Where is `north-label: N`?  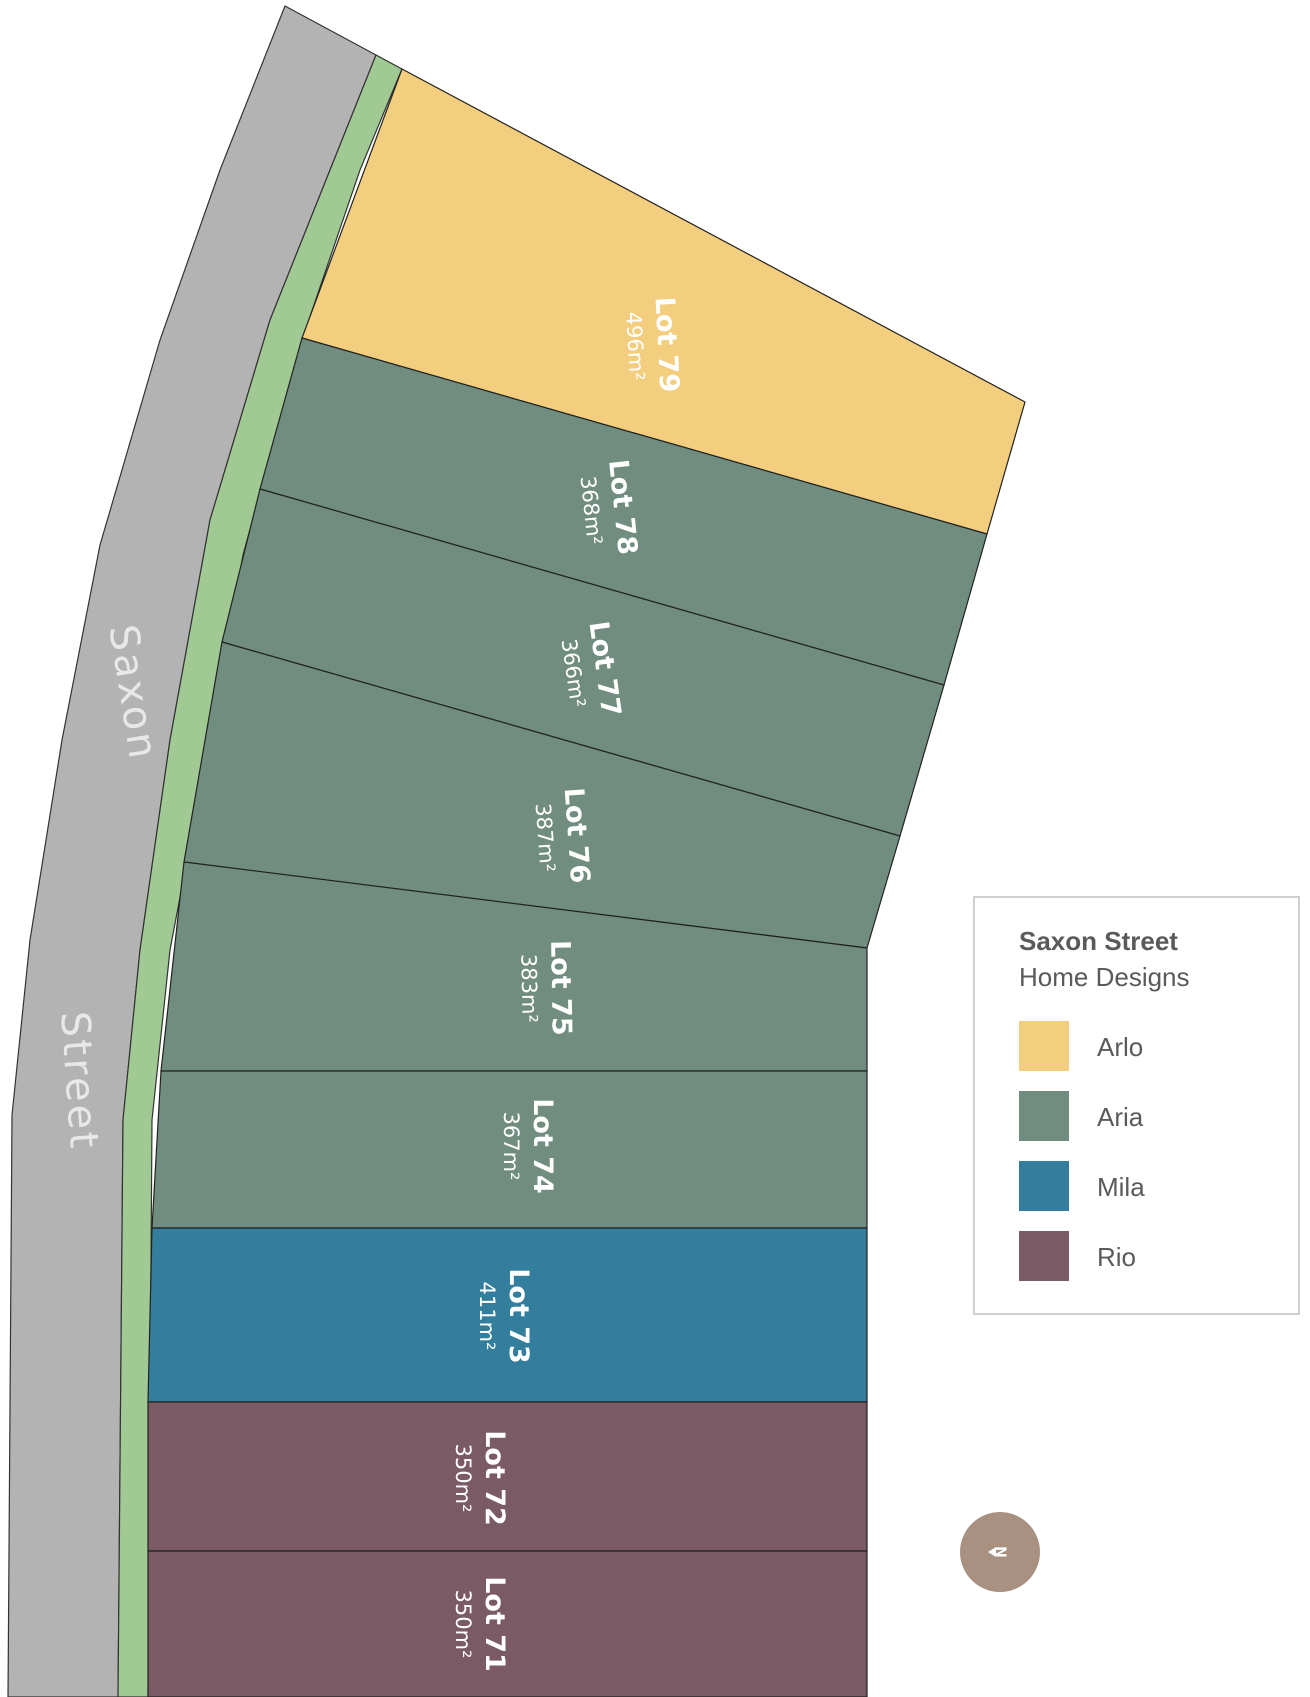 north-label: N is located at coordinates (1000, 1552).